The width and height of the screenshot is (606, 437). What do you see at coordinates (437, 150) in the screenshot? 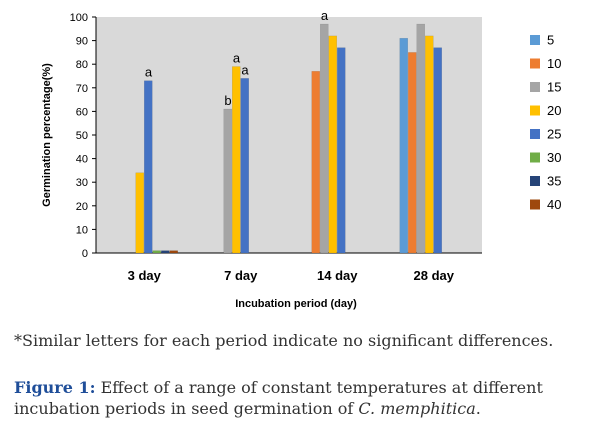
I see `bar-25-28-day` at bounding box center [437, 150].